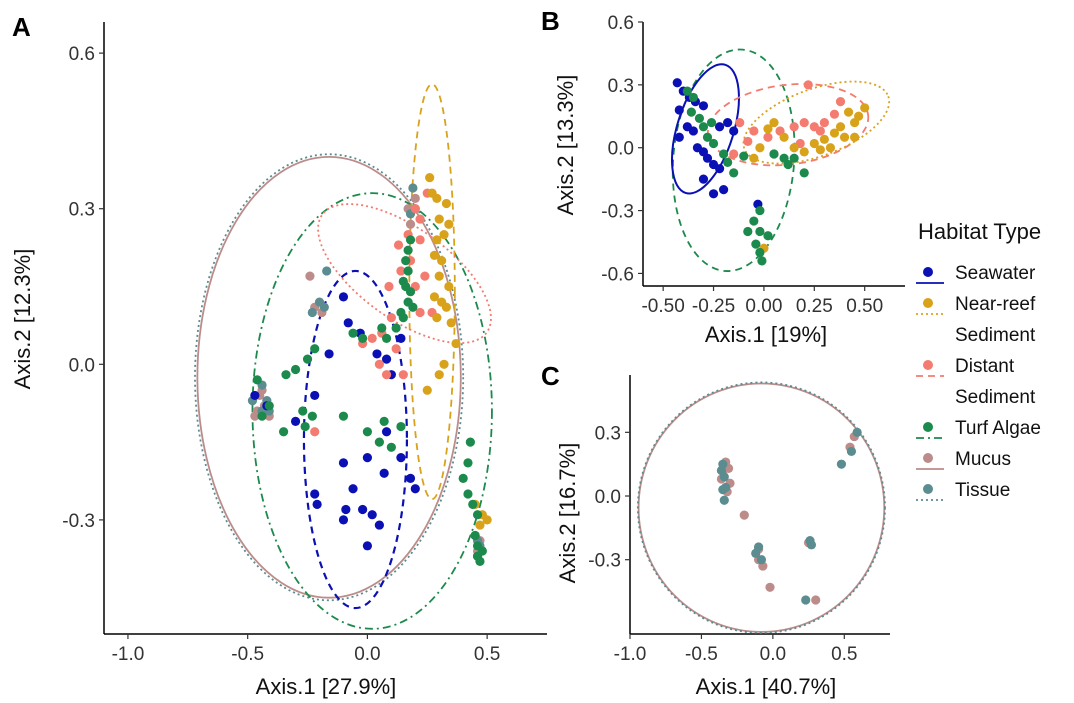 The height and width of the screenshot is (703, 1074). What do you see at coordinates (995, 304) in the screenshot?
I see `legend-label-near-reef-sediment: Near-reef` at bounding box center [995, 304].